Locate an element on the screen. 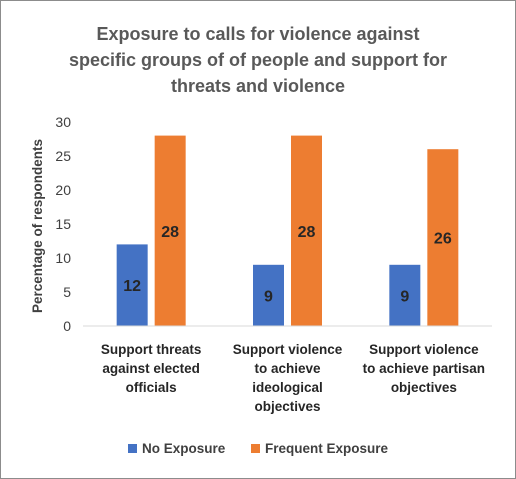  y-tick-label: 0 is located at coordinates (67, 326).